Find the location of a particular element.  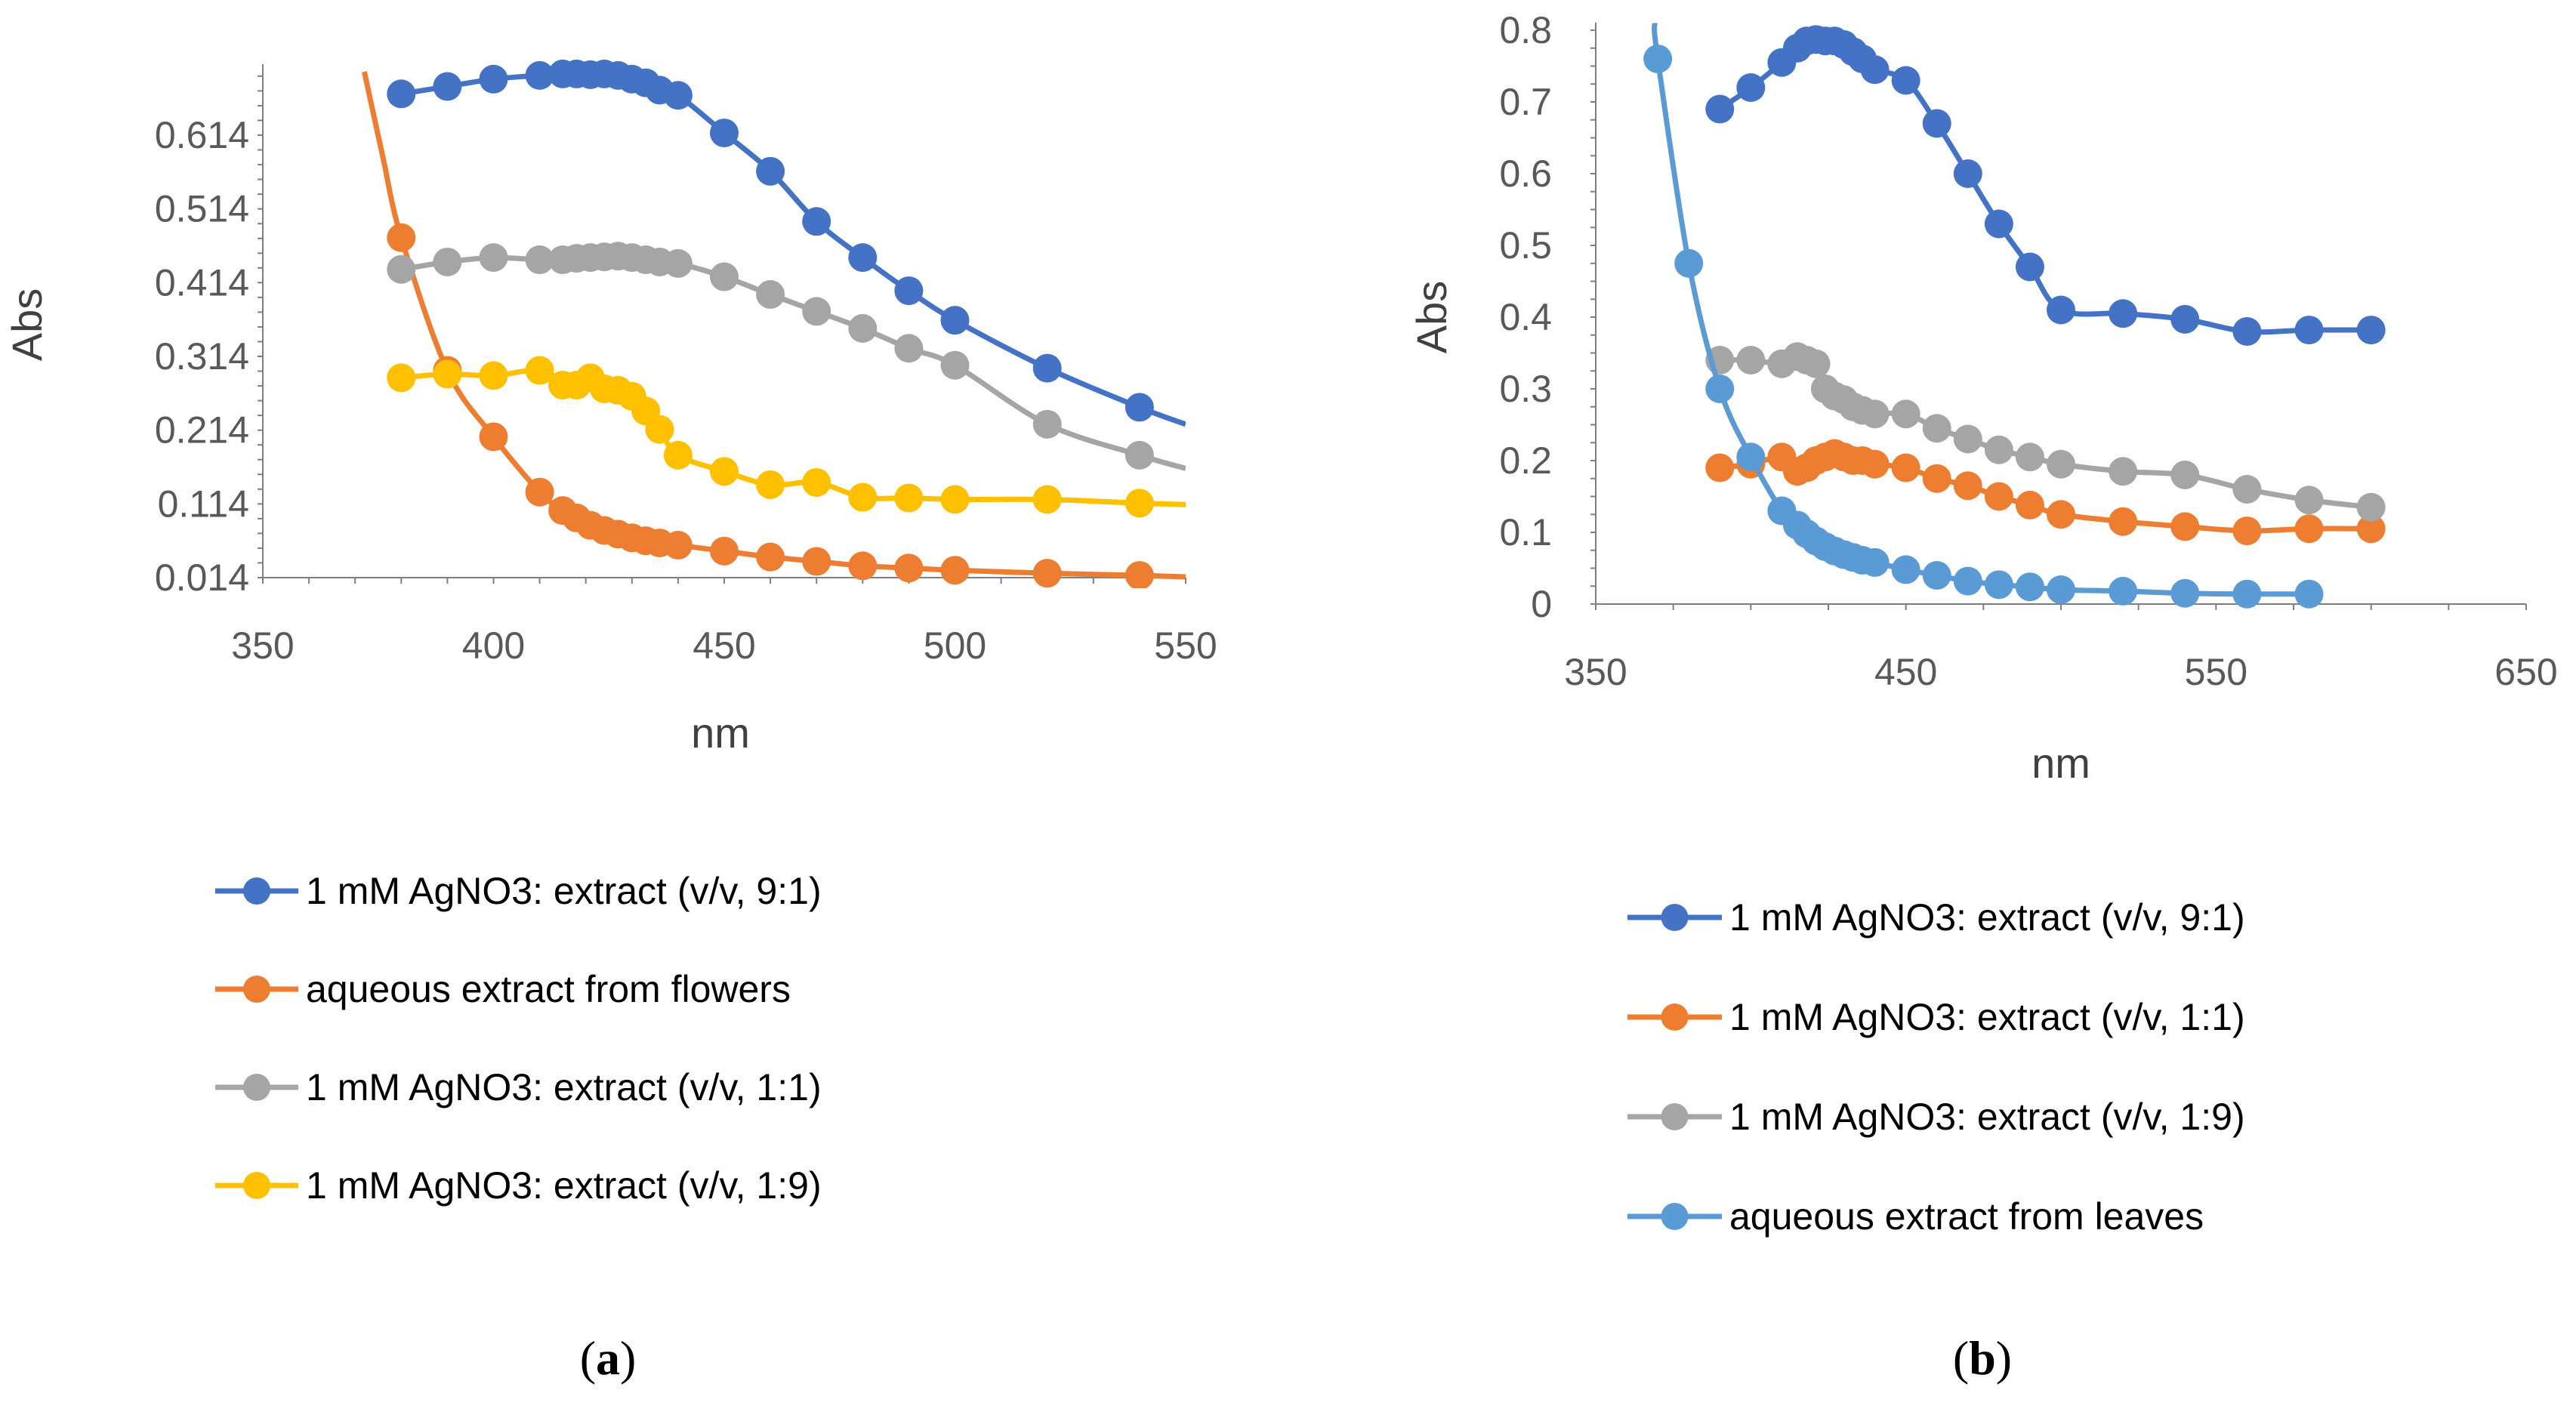

legend-label: aqueous extract from leaves is located at coordinates (1966, 1217).